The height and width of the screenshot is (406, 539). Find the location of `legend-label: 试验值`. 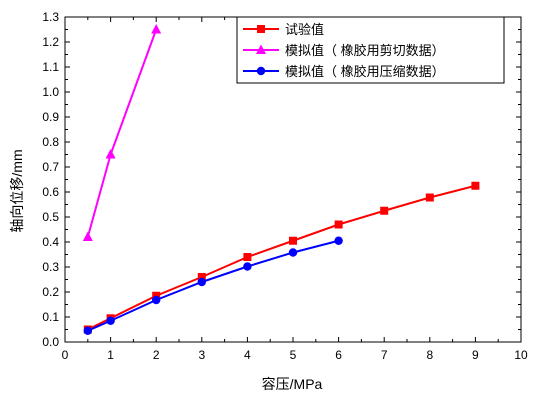

legend-label: 试验值 is located at coordinates (304, 29).